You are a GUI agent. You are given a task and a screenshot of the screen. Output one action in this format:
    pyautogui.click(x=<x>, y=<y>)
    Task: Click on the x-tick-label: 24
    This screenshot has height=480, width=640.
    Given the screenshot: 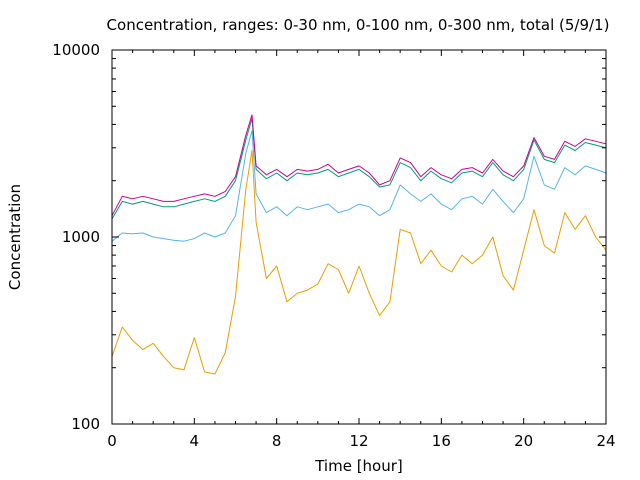 What is the action you would take?
    pyautogui.click(x=605, y=441)
    